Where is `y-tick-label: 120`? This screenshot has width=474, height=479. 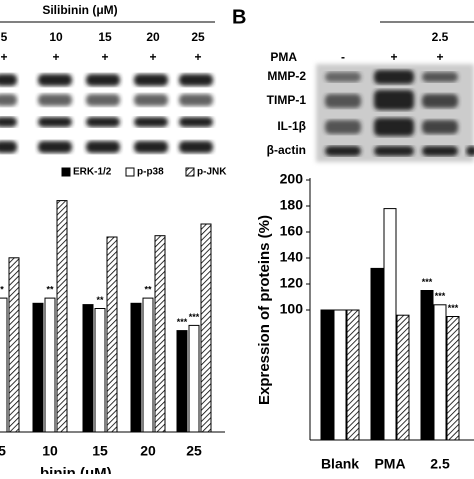
y-tick-label: 120 is located at coordinates (292, 283).